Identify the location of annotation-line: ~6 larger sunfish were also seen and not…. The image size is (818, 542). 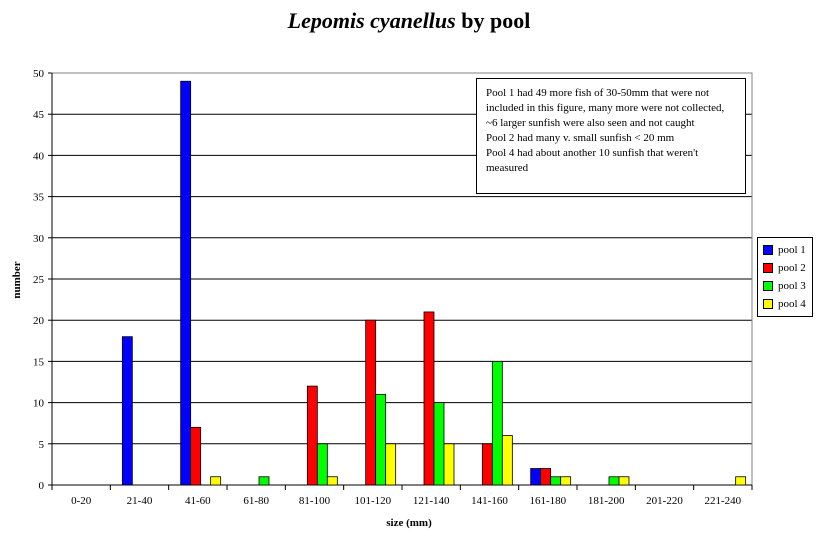
(590, 123).